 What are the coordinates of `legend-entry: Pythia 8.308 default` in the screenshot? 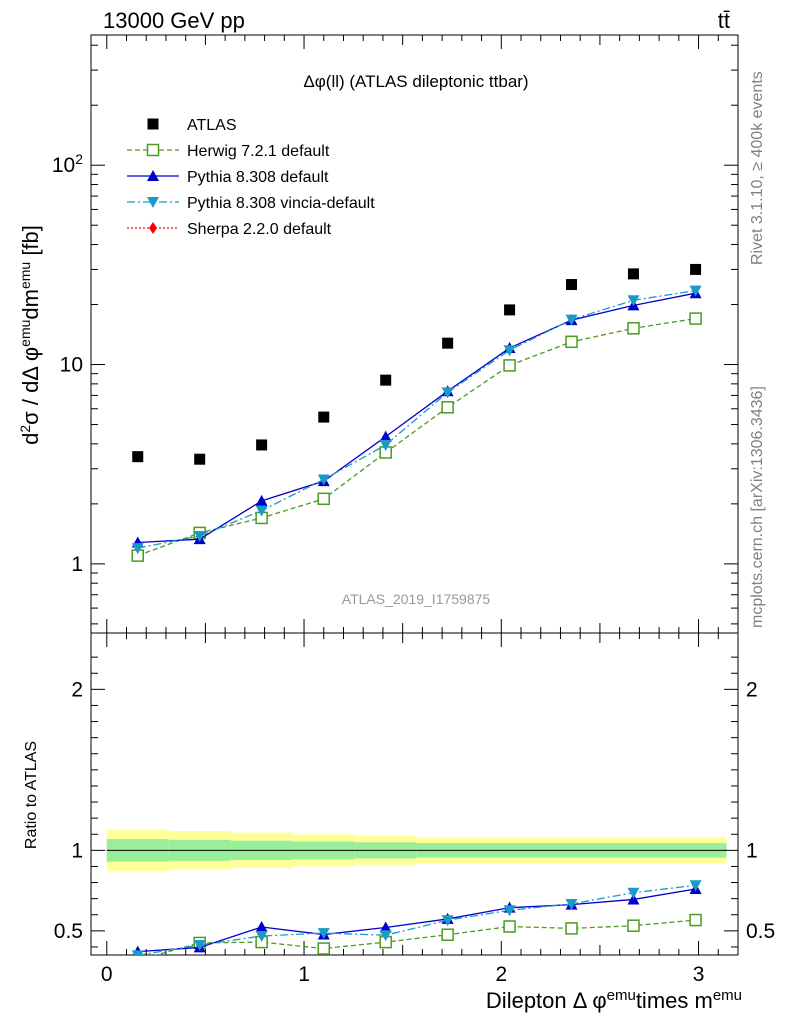 It's located at (228, 177).